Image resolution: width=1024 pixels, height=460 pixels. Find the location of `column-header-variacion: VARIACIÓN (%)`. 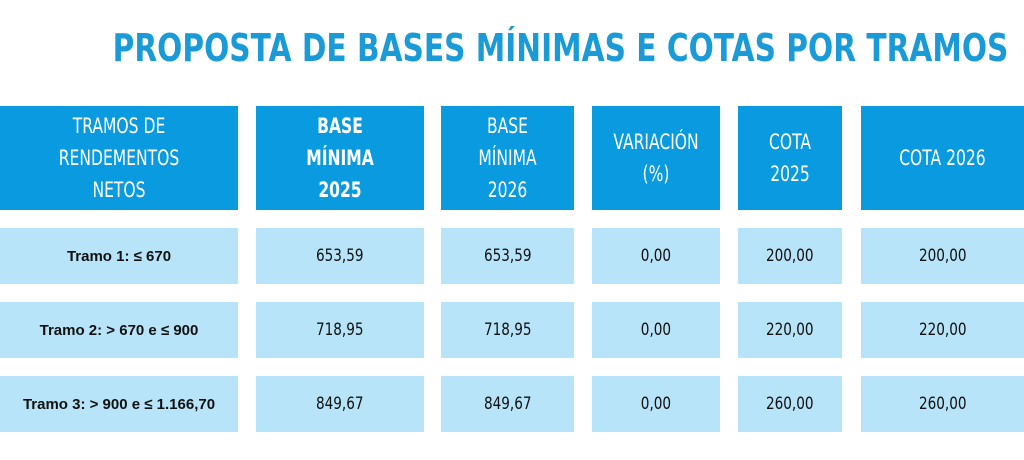

column-header-variacion: VARIACIÓN (%) is located at coordinates (656, 158).